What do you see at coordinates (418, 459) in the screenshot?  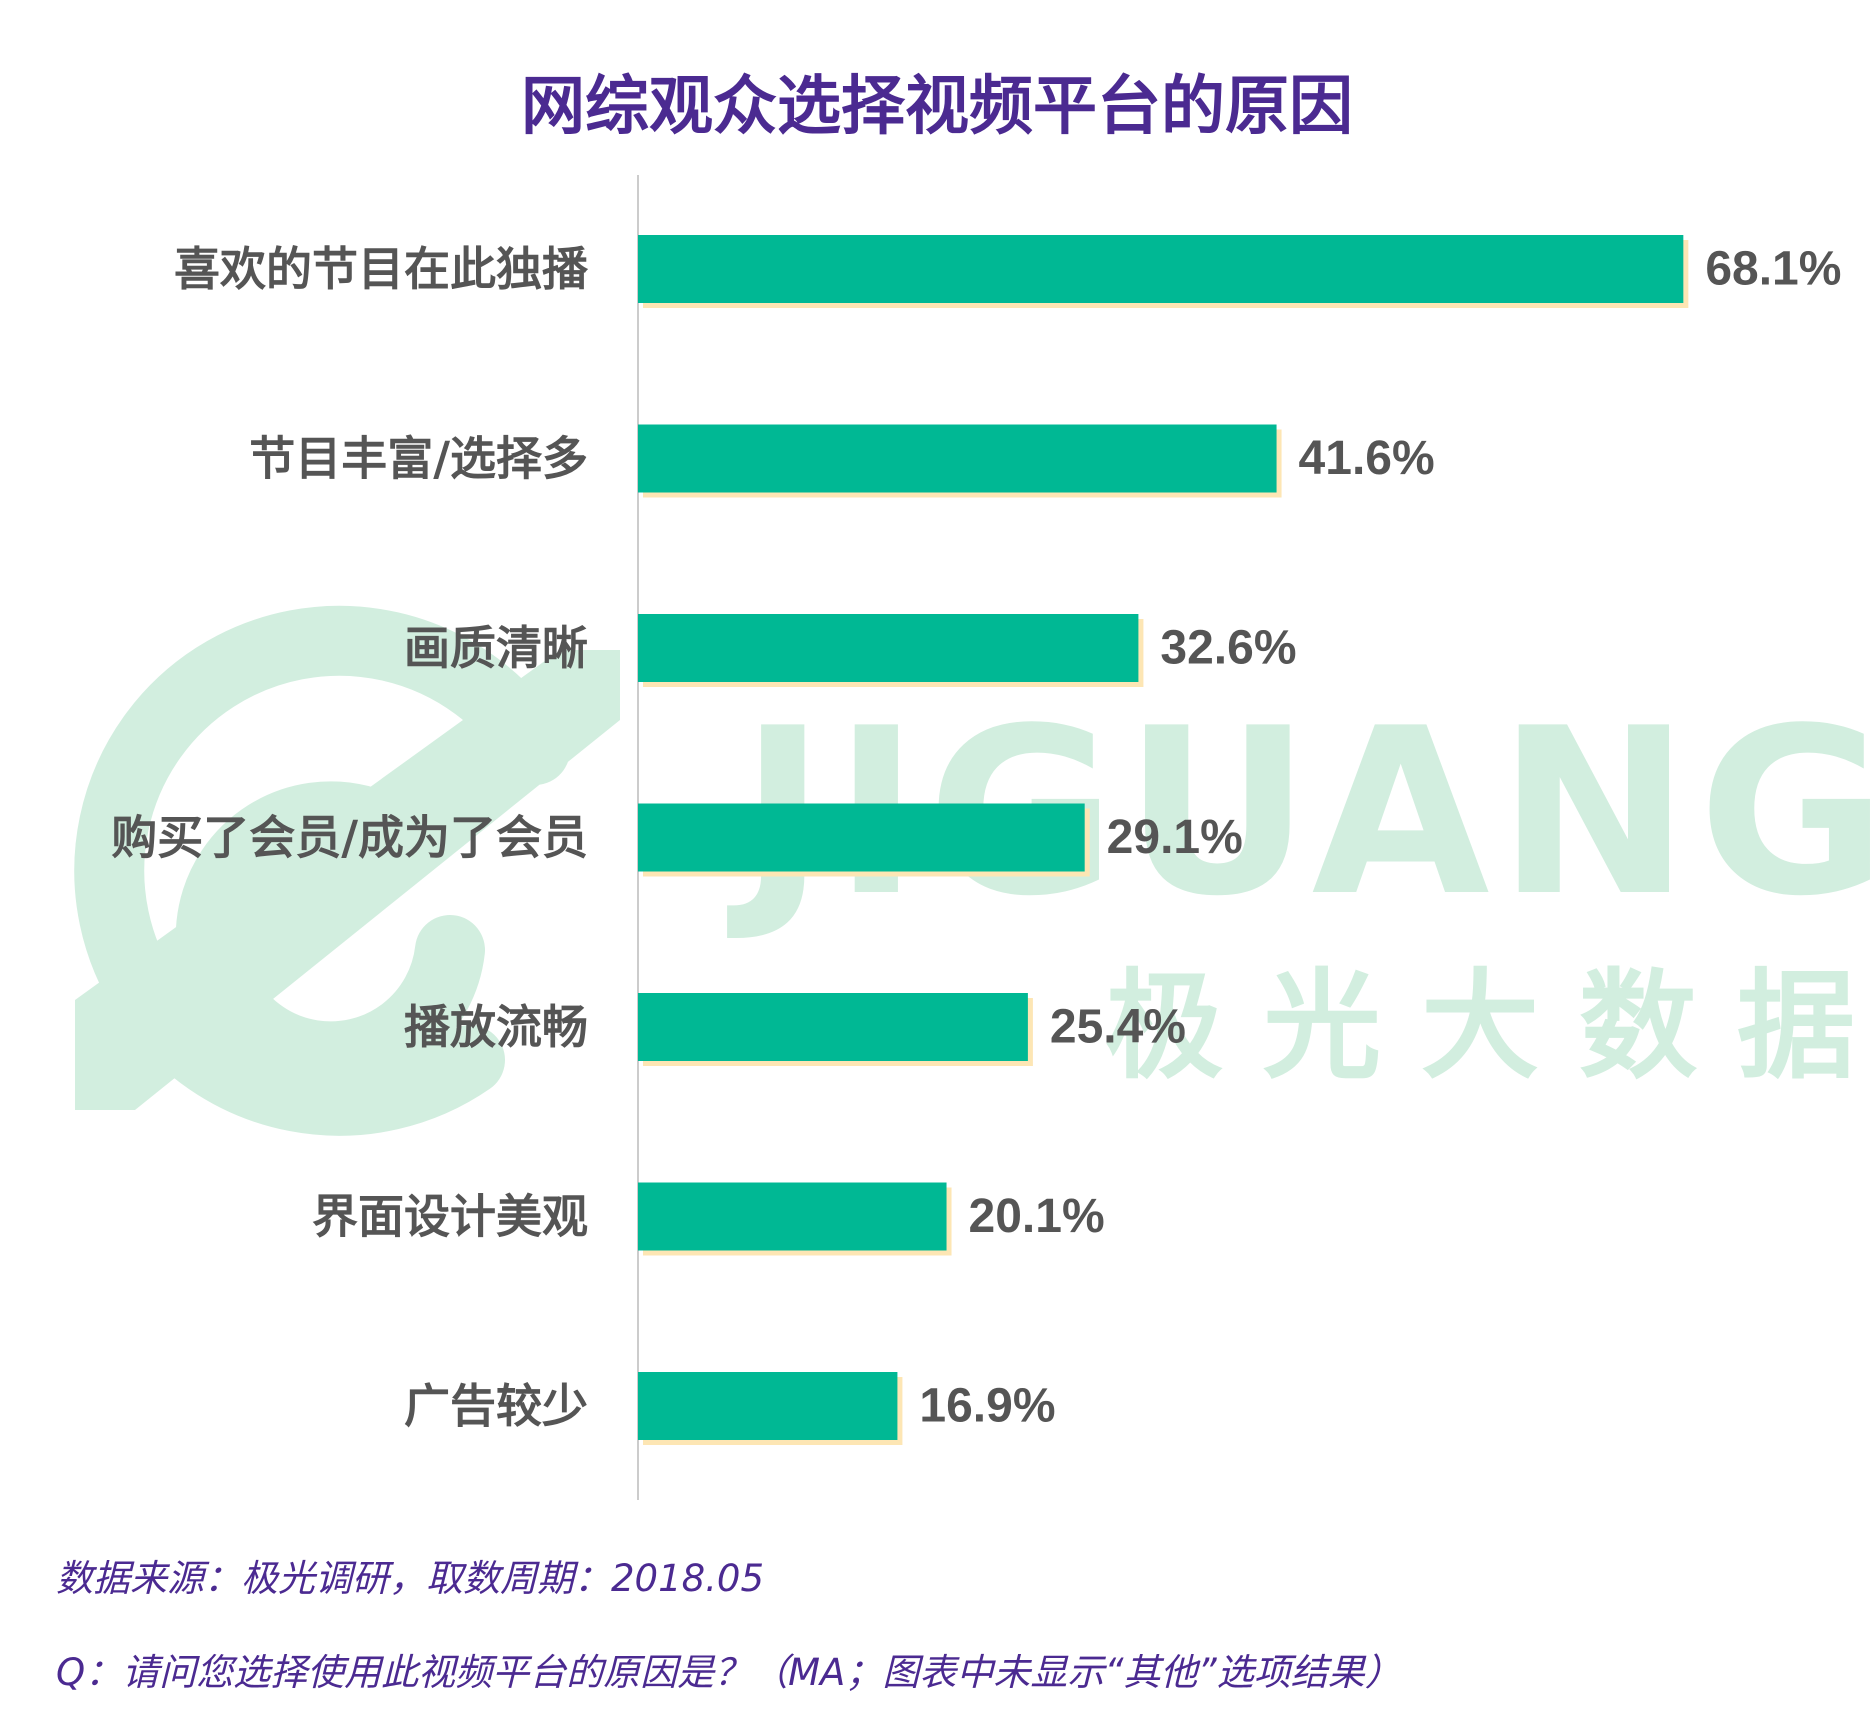 I see `category-label: 节目丰富/选择多` at bounding box center [418, 459].